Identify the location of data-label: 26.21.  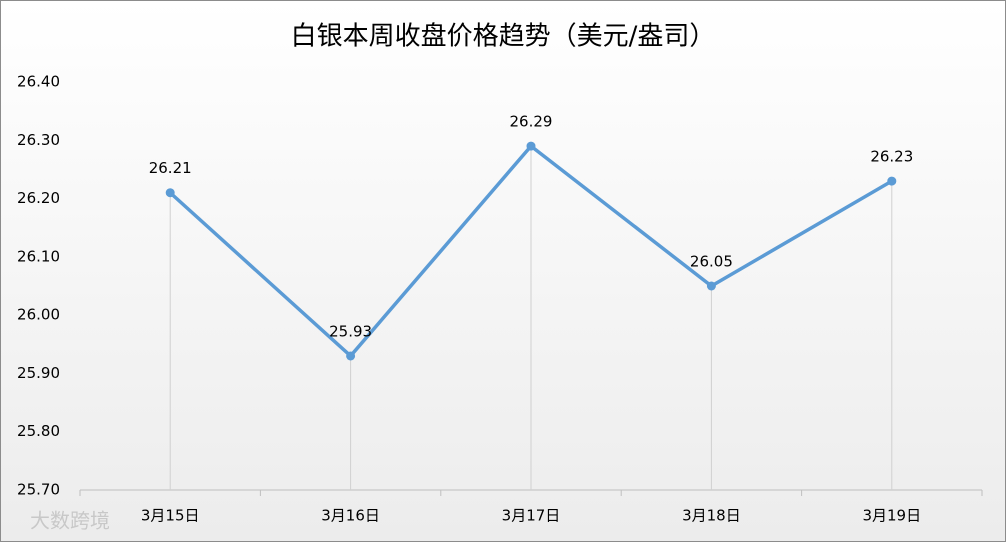
(170, 168).